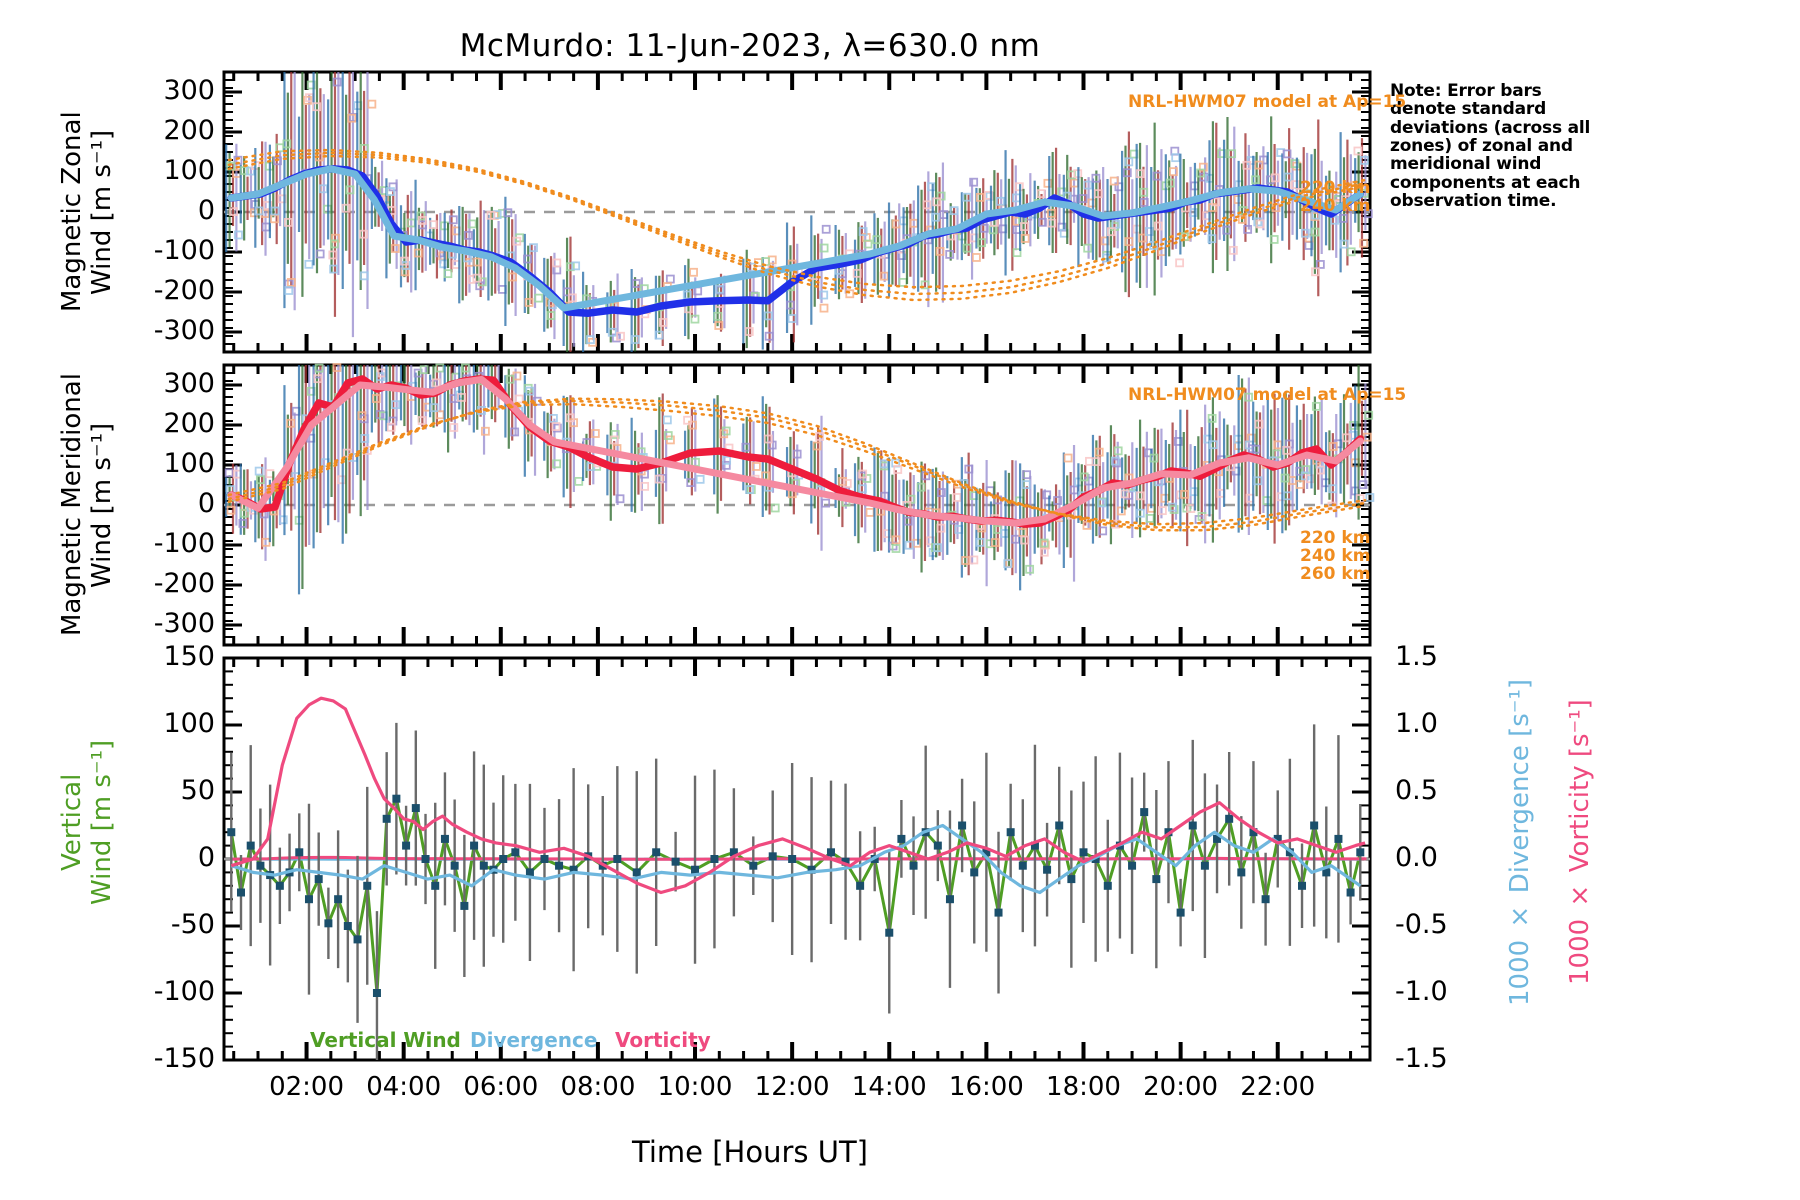 The width and height of the screenshot is (1800, 1200). What do you see at coordinates (184, 1058) in the screenshot?
I see `y-tick-label: -150` at bounding box center [184, 1058].